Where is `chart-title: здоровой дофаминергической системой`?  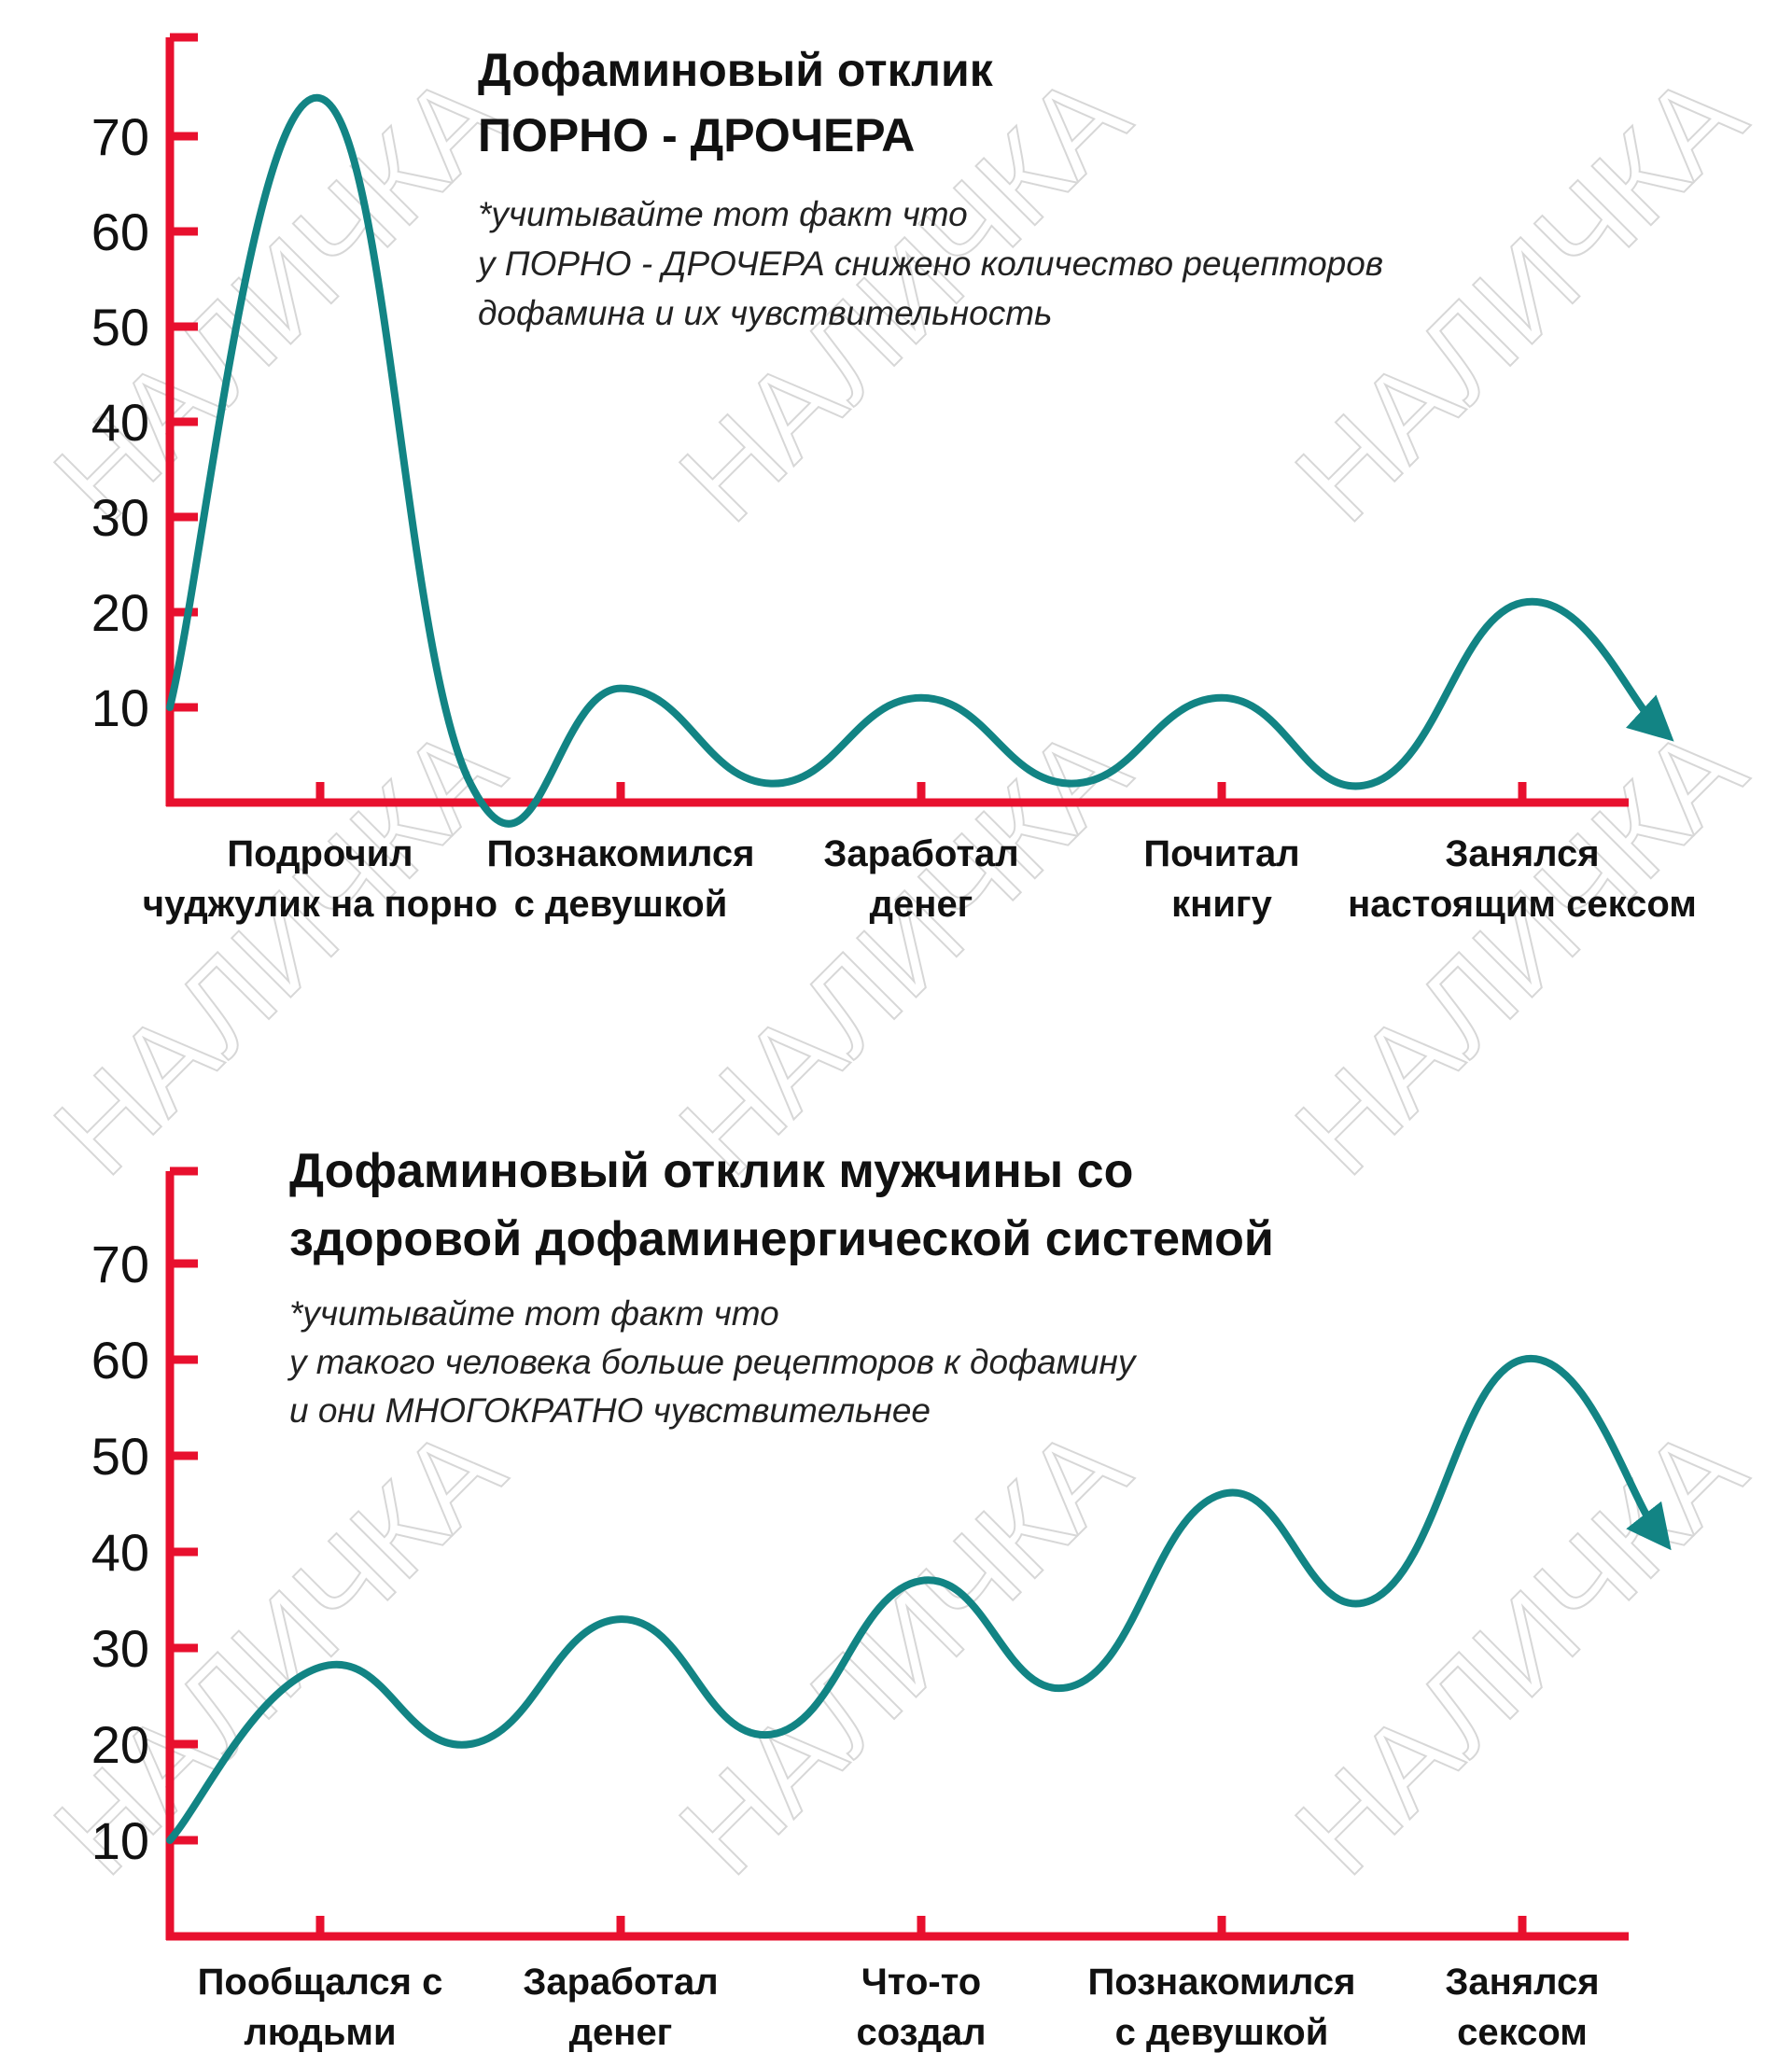 chart-title: здоровой дофаминергической системой is located at coordinates (781, 1239).